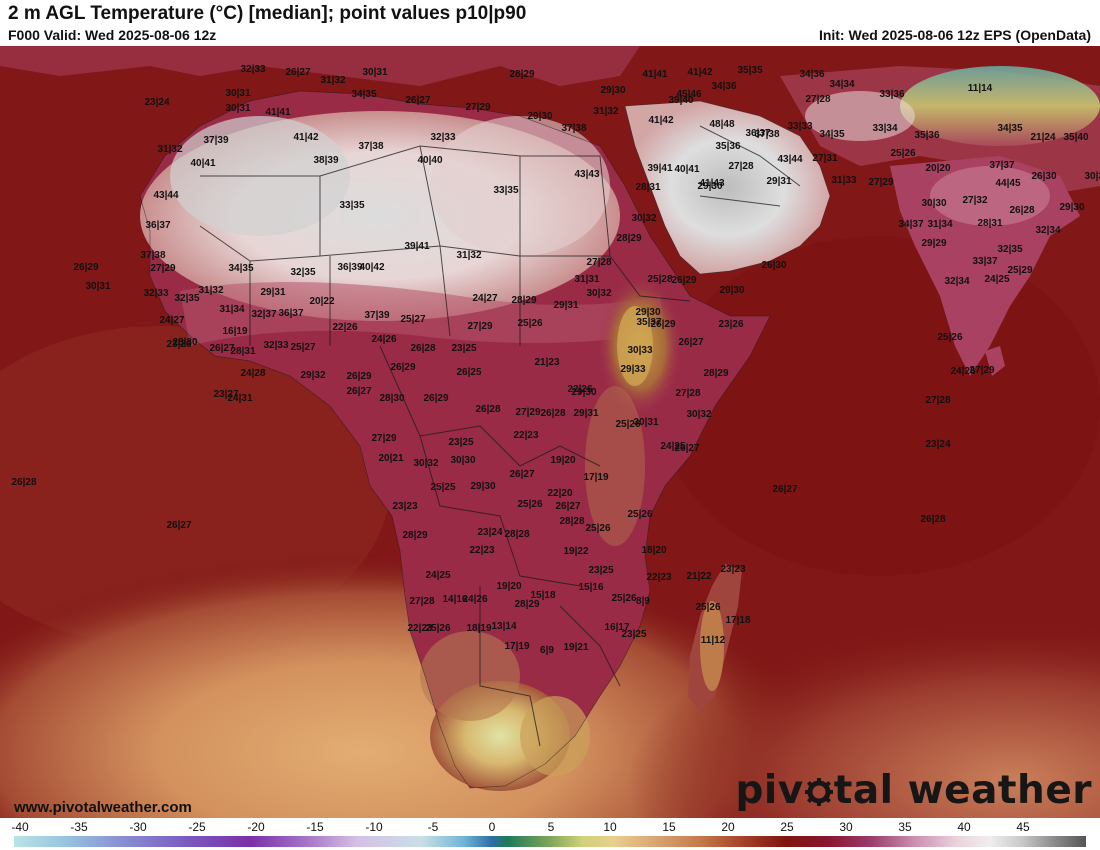 Image resolution: width=1100 pixels, height=850 pixels. I want to click on point-value-label: 31|34, so click(231, 309).